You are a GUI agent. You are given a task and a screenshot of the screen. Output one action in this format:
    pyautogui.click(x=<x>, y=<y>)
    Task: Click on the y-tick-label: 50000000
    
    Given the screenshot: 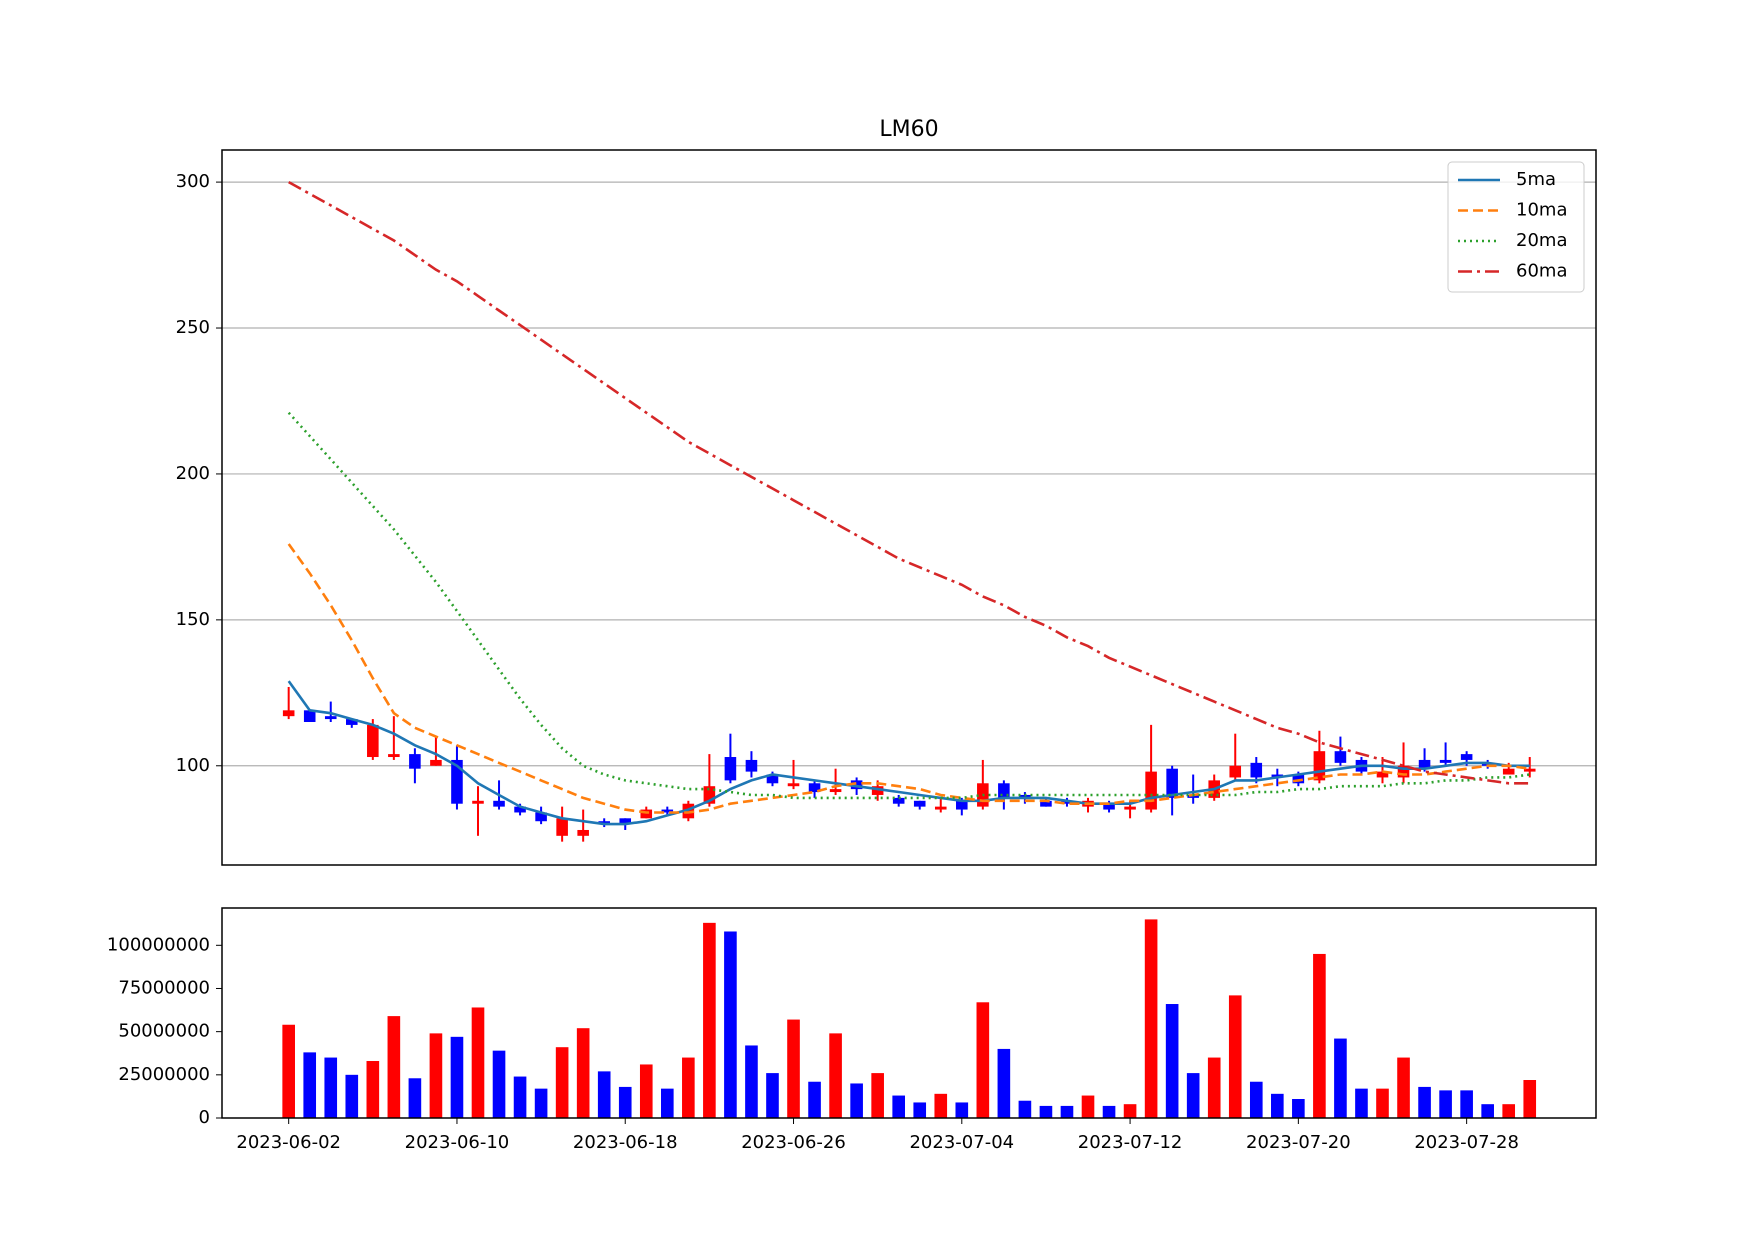 What is the action you would take?
    pyautogui.click(x=164, y=1031)
    